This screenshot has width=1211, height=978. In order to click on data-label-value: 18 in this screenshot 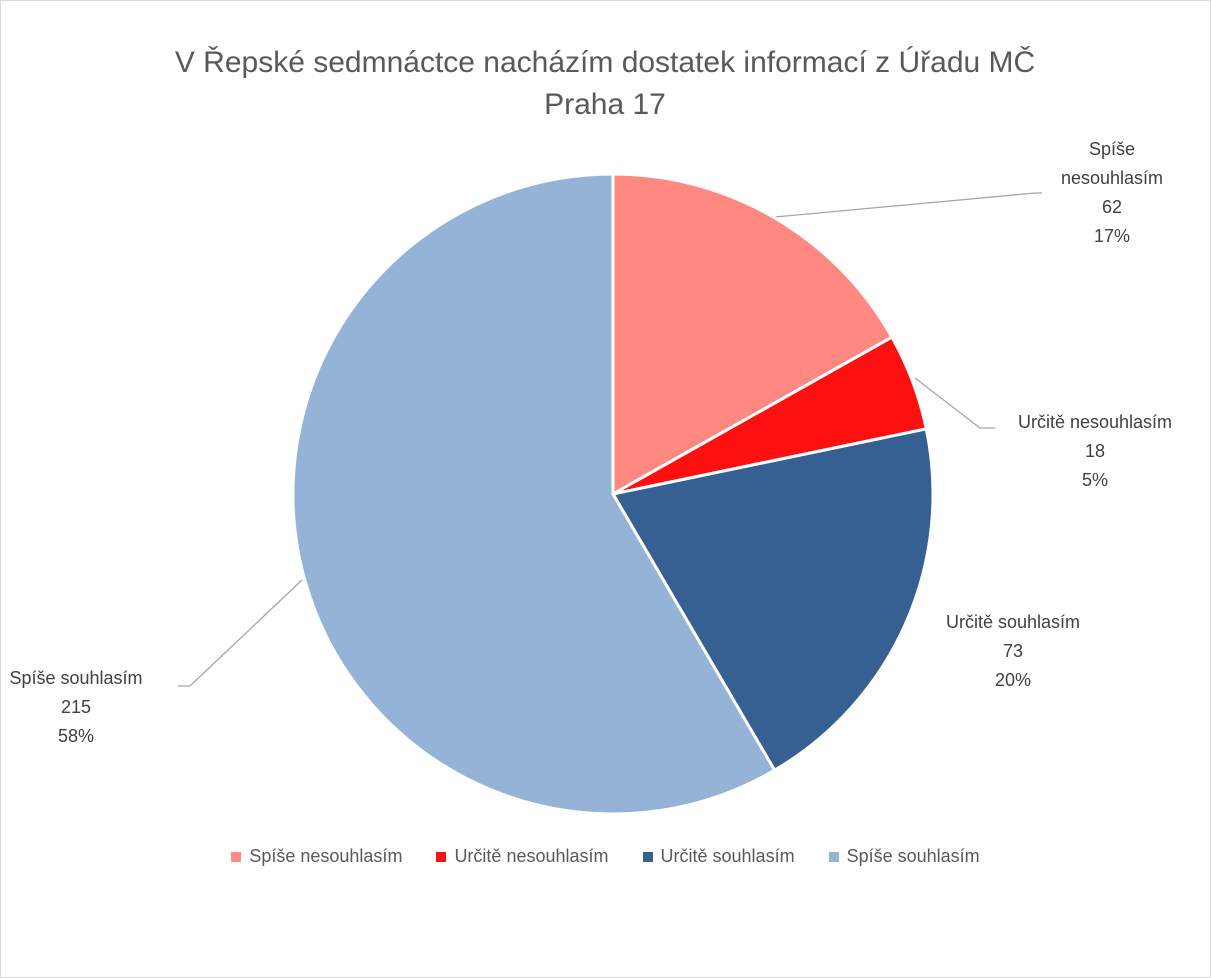, I will do `click(1095, 451)`.